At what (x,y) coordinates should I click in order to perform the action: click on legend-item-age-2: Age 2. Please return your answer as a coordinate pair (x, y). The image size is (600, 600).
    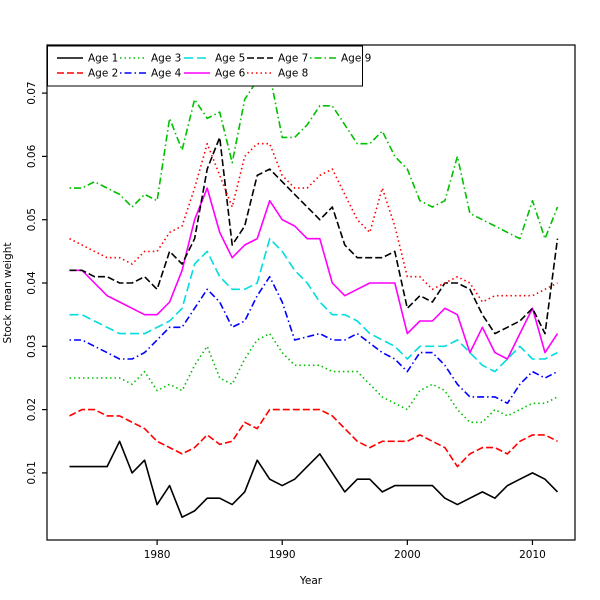
    Looking at the image, I should click on (87, 74).